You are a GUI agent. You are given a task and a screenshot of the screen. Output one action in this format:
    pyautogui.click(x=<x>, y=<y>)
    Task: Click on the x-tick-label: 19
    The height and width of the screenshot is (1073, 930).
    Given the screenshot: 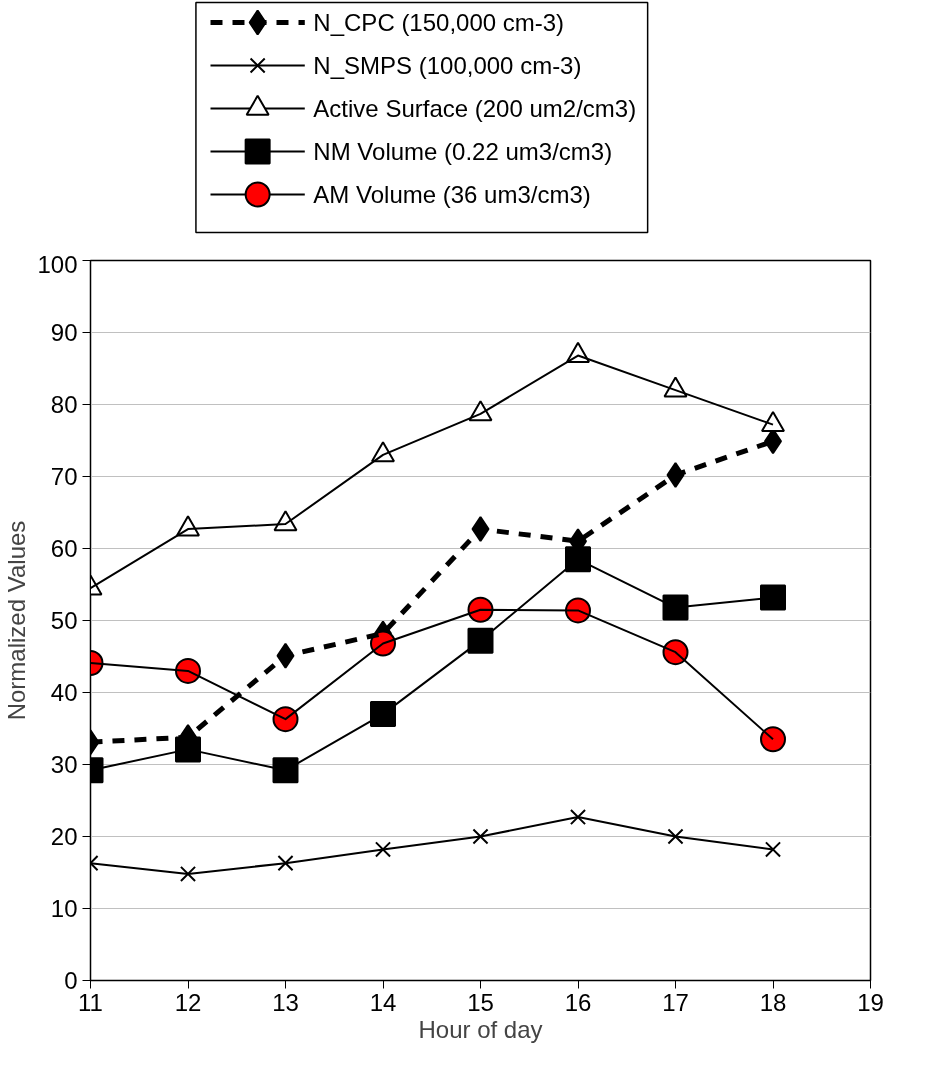 What is the action you would take?
    pyautogui.click(x=870, y=1002)
    